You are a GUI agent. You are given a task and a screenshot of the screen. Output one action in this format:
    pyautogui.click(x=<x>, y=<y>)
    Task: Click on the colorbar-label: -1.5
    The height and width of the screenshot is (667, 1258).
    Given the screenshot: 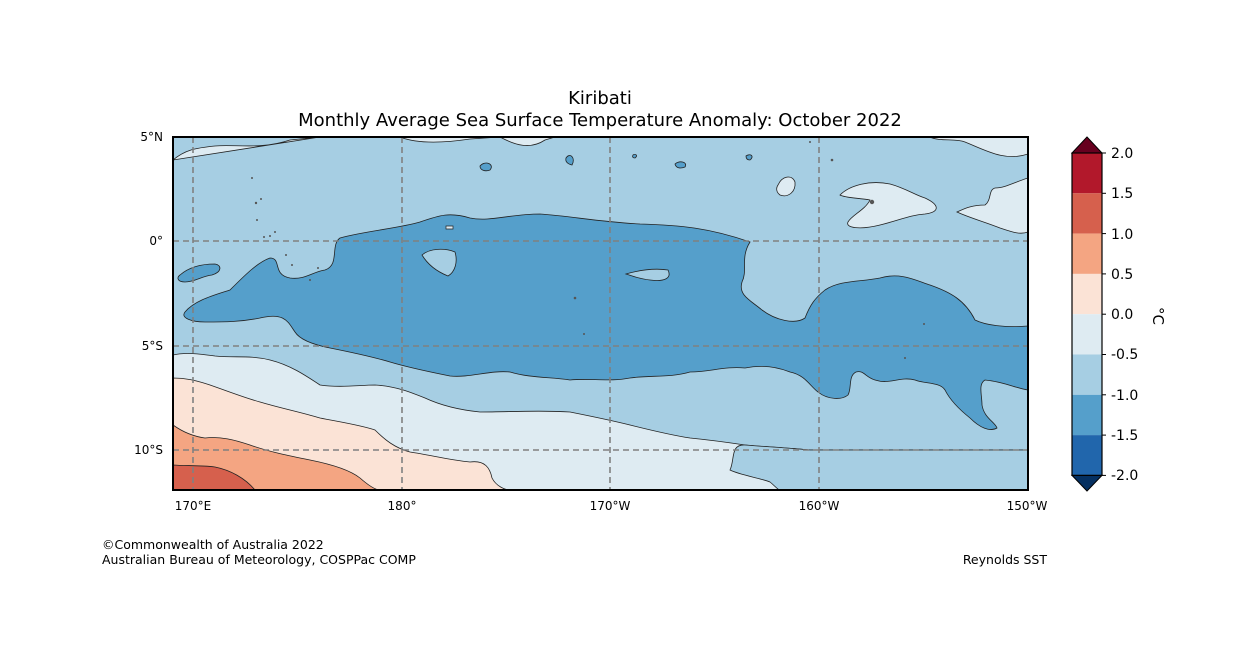 What is the action you would take?
    pyautogui.click(x=1124, y=436)
    